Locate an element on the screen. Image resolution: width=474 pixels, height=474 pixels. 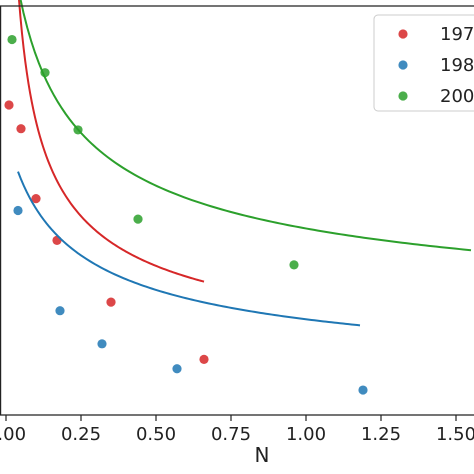
legend: 197 198 200 is located at coordinates (423, 63).